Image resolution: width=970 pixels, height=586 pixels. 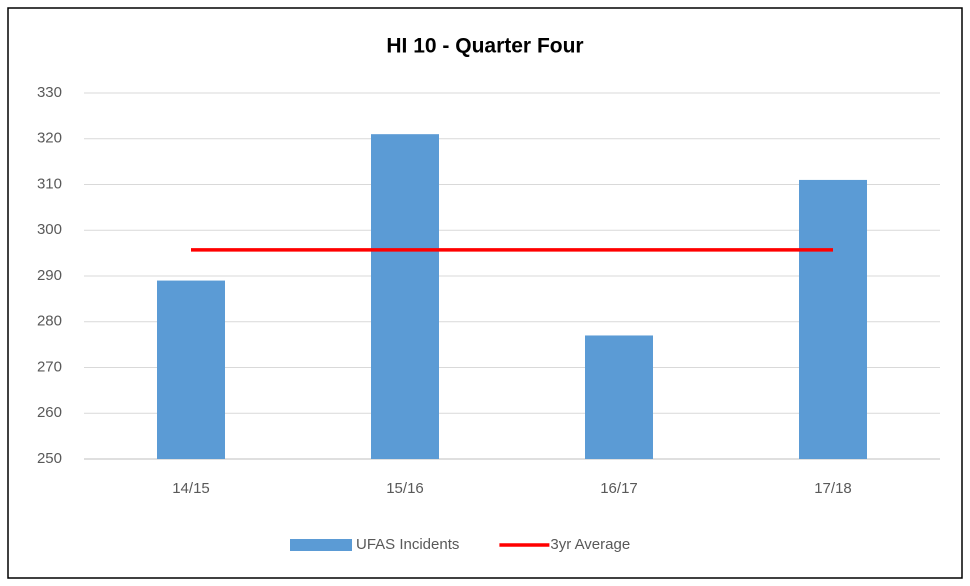 What do you see at coordinates (619, 488) in the screenshot?
I see `x-tick-label: 16/17` at bounding box center [619, 488].